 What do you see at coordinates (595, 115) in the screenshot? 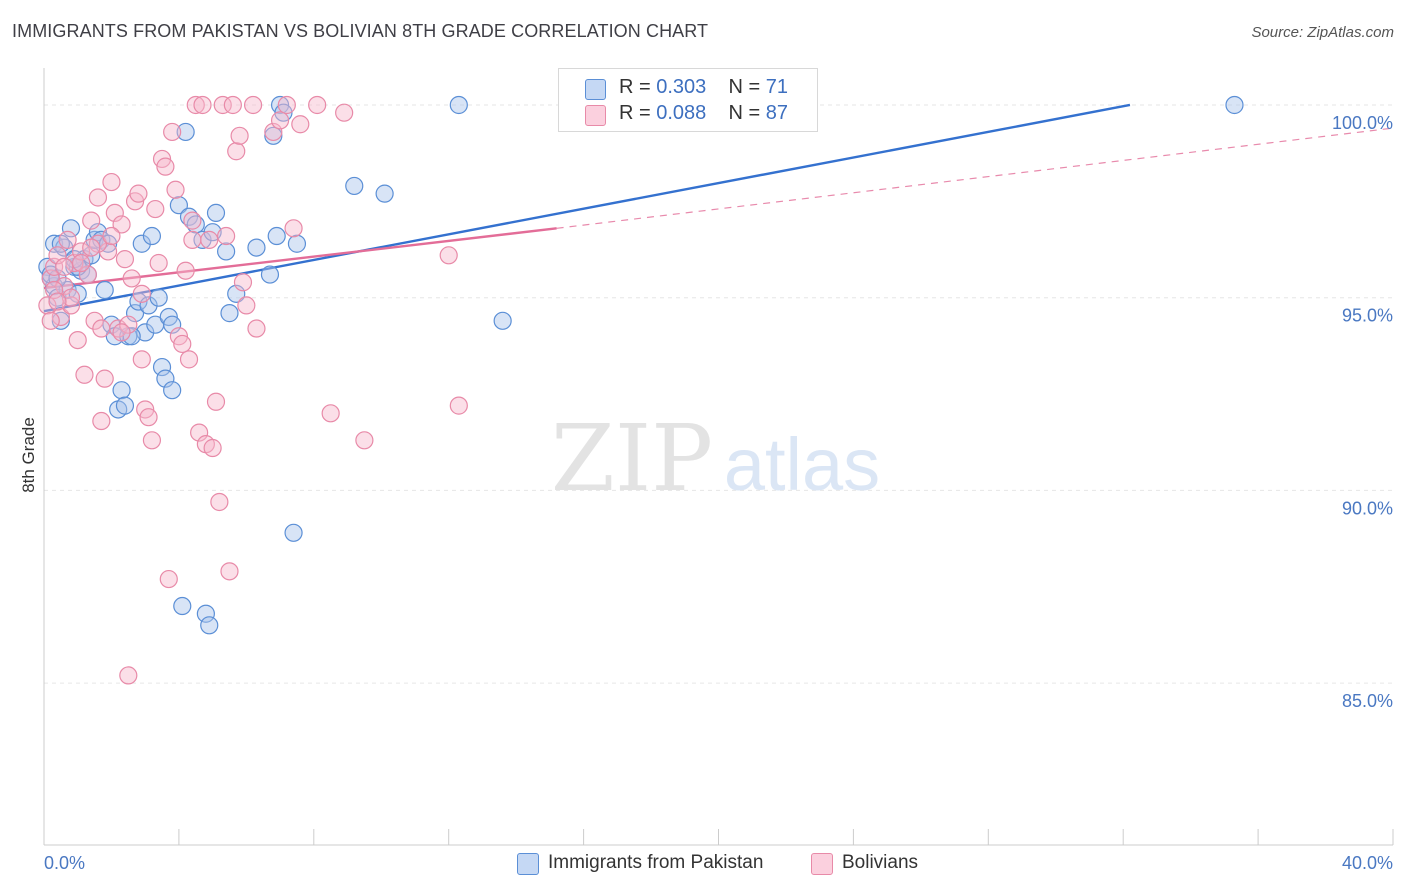
I see `legend-swatch-pink` at bounding box center [595, 115].